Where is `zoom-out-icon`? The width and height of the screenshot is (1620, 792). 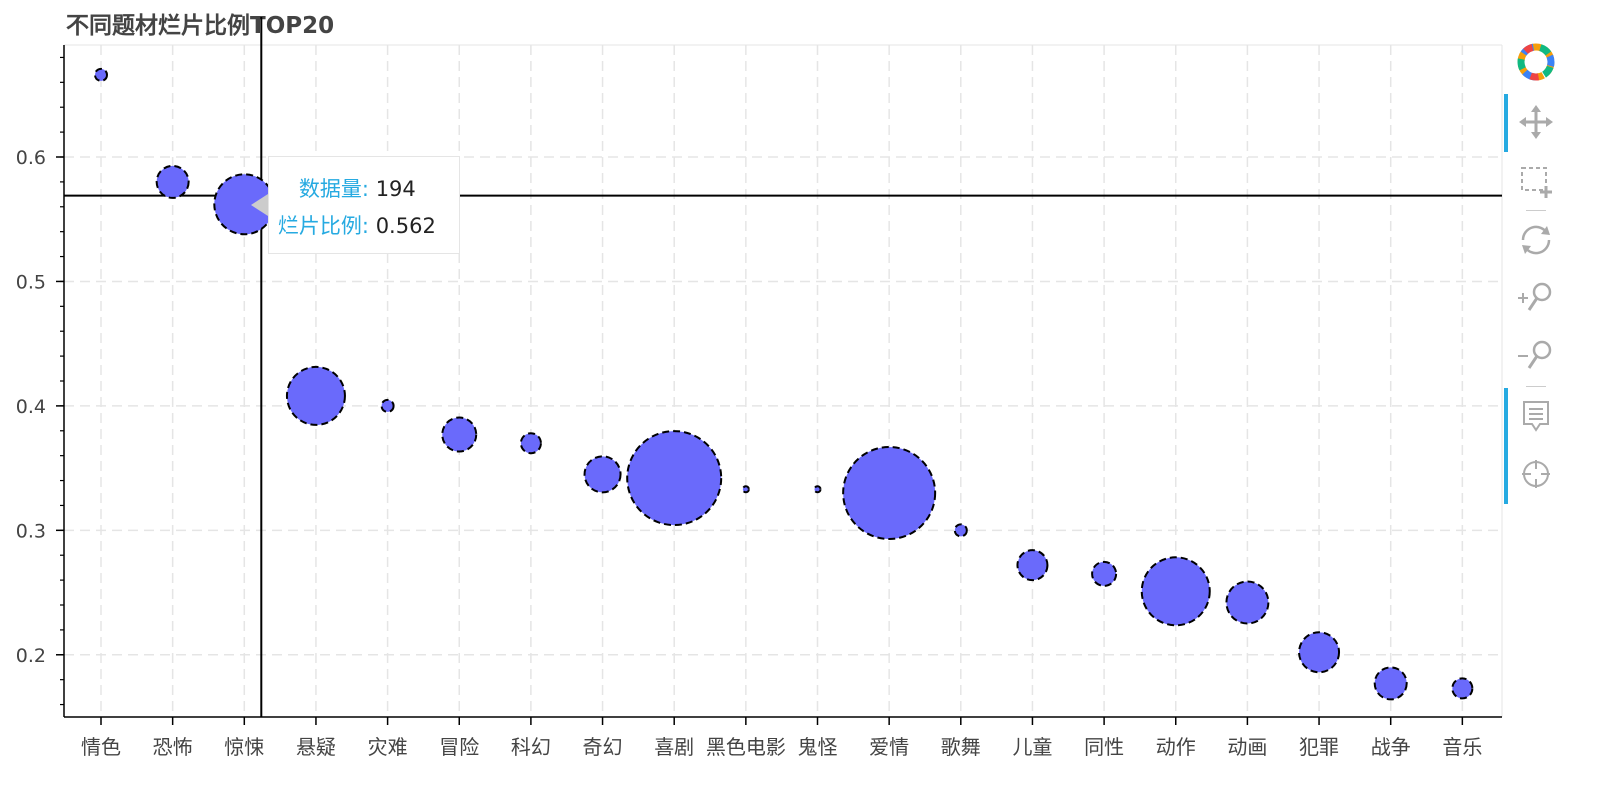 zoom-out-icon is located at coordinates (1536, 356).